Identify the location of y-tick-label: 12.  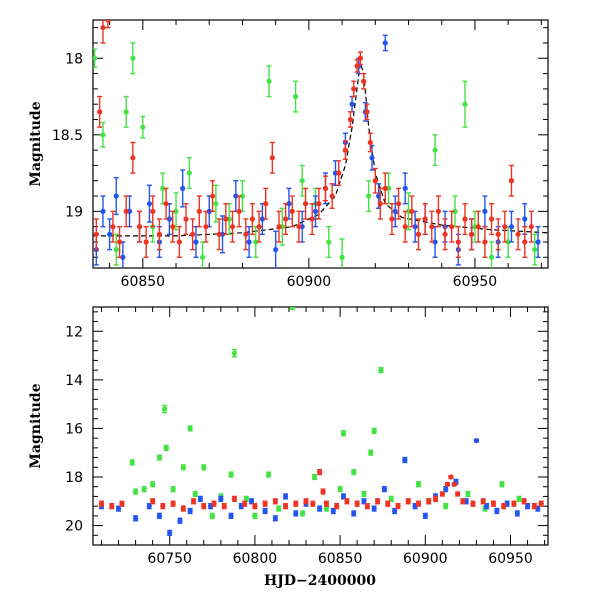
(74, 332).